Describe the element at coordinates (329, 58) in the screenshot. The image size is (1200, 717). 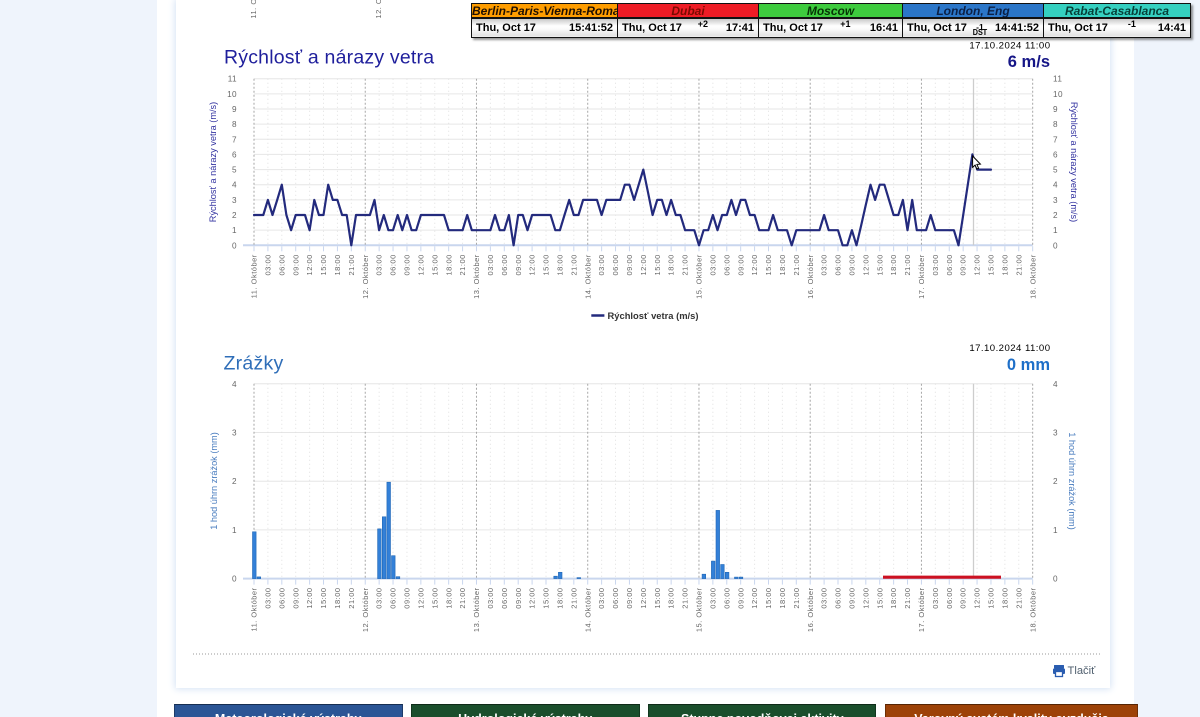
I see `svg-text: Rýchlosť a nárazy vetra` at that location.